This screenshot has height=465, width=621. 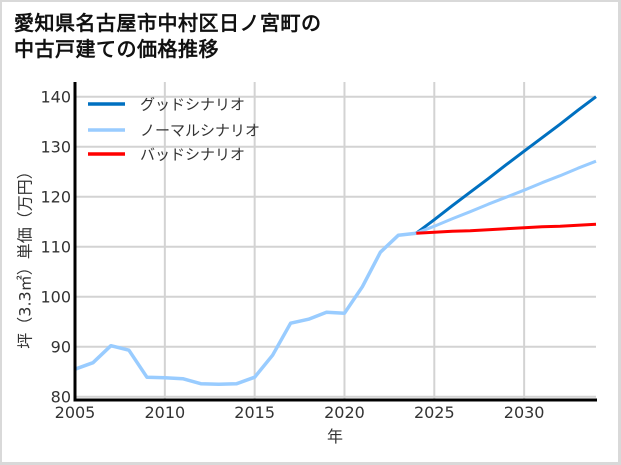 What do you see at coordinates (61, 347) in the screenshot?
I see `y-tick-label: 90` at bounding box center [61, 347].